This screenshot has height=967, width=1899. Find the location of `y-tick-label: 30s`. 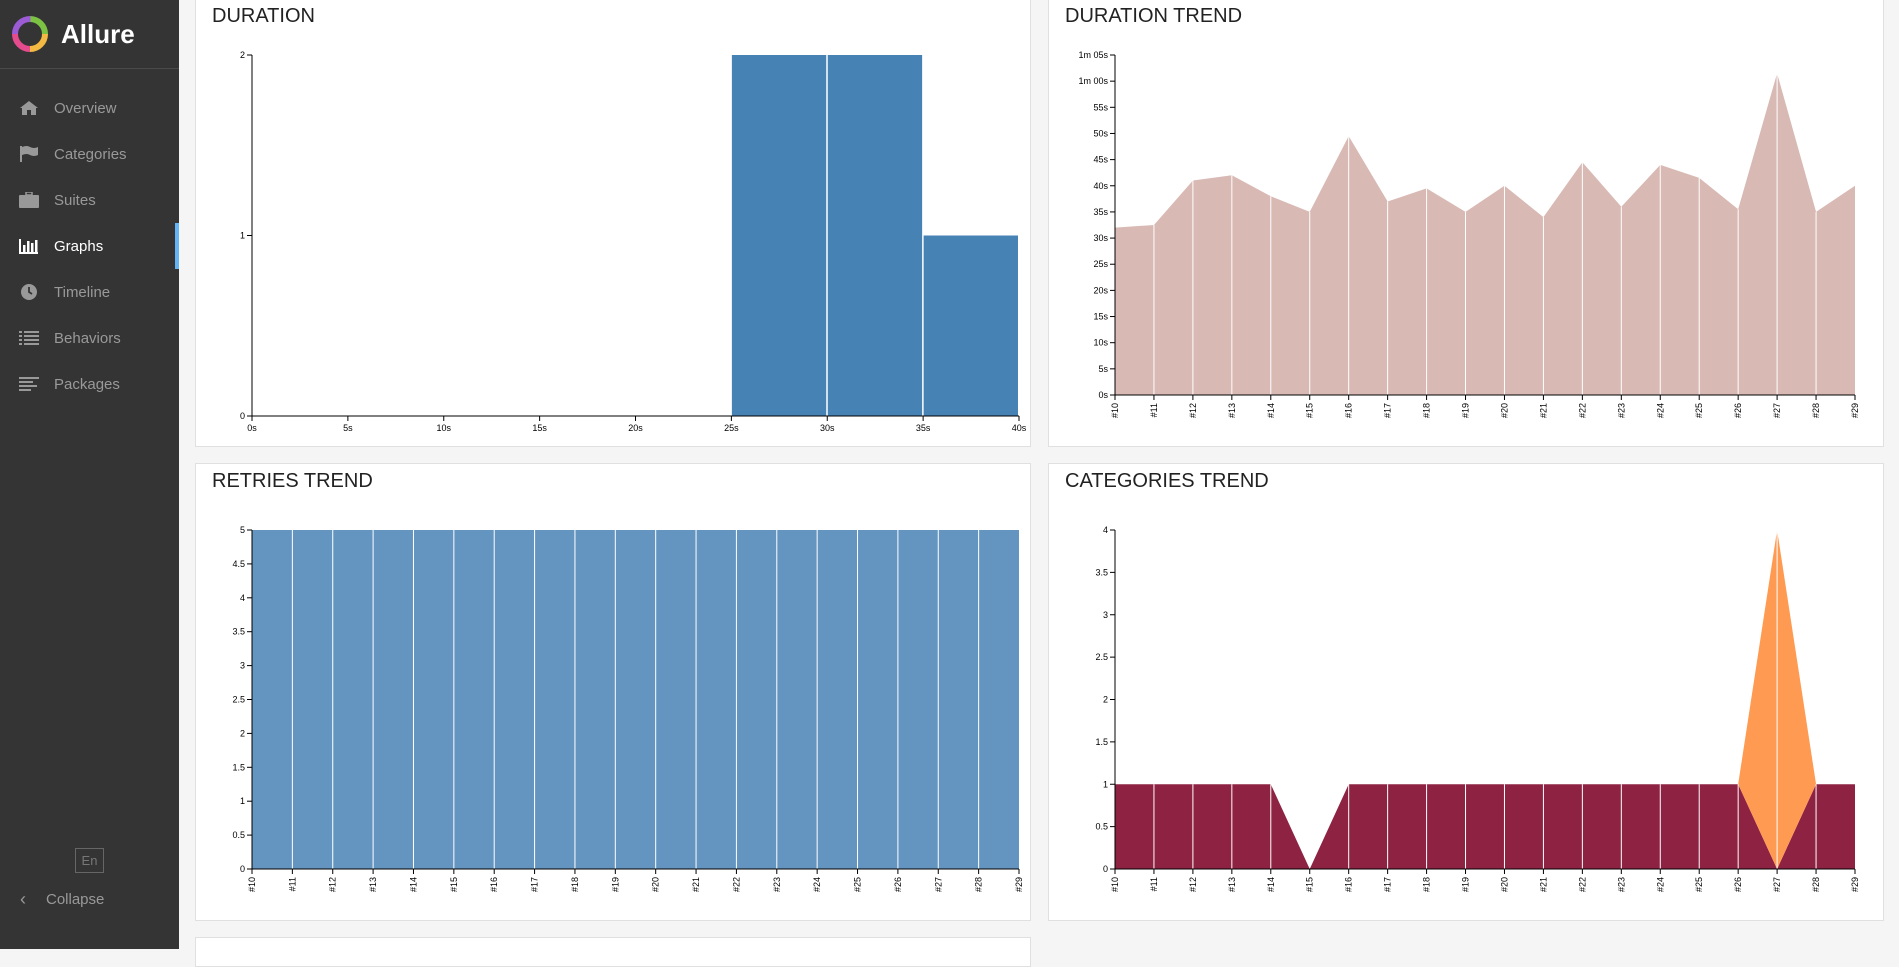

y-tick-label: 30s is located at coordinates (1100, 238).